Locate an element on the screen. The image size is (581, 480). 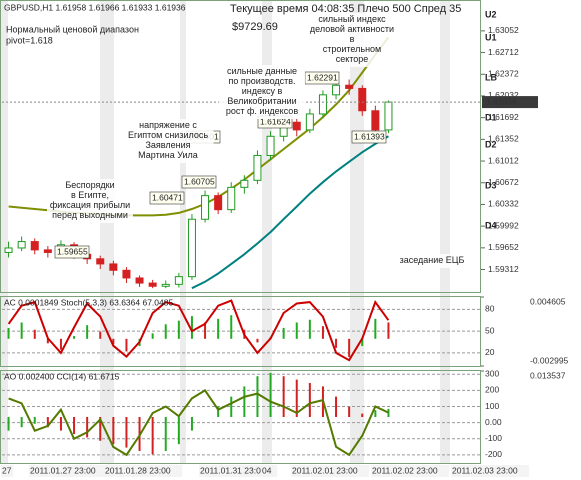
y-tick-label: 1.59652 is located at coordinates (503, 247).